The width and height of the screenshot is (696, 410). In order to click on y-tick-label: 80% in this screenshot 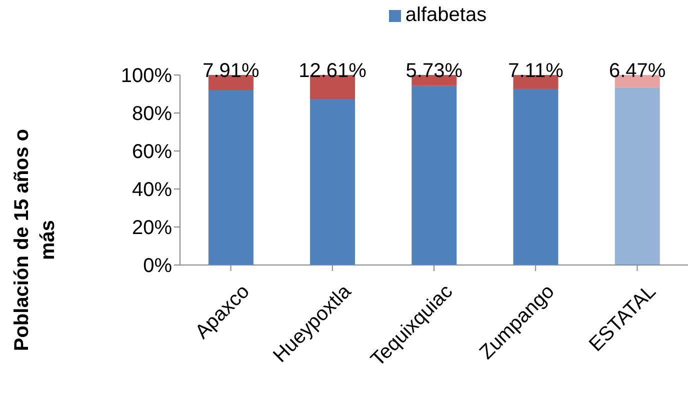, I will do `click(152, 114)`.